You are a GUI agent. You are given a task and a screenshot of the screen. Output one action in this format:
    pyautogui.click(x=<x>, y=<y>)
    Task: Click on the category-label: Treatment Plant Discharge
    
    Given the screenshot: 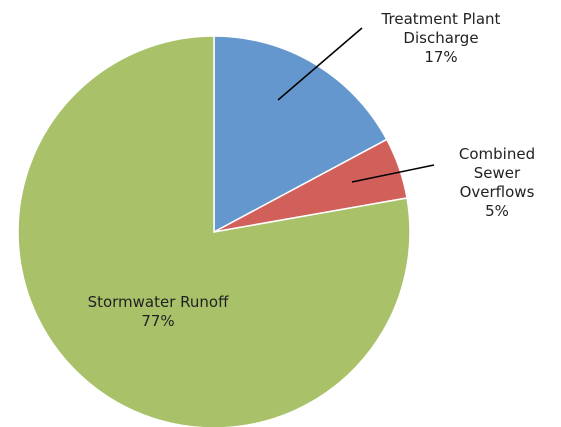 What is the action you would take?
    pyautogui.click(x=441, y=28)
    